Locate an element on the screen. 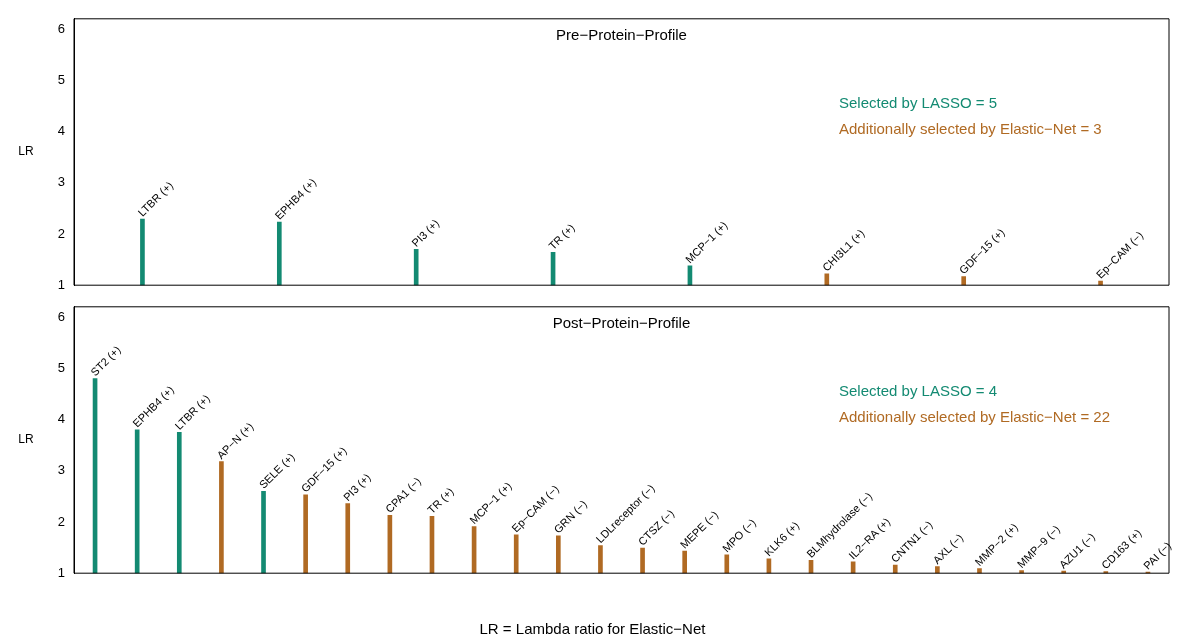 Image resolution: width=1185 pixels, height=642 pixels. text: LR = Lambda ratio for Elastic−Net is located at coordinates (592, 628).